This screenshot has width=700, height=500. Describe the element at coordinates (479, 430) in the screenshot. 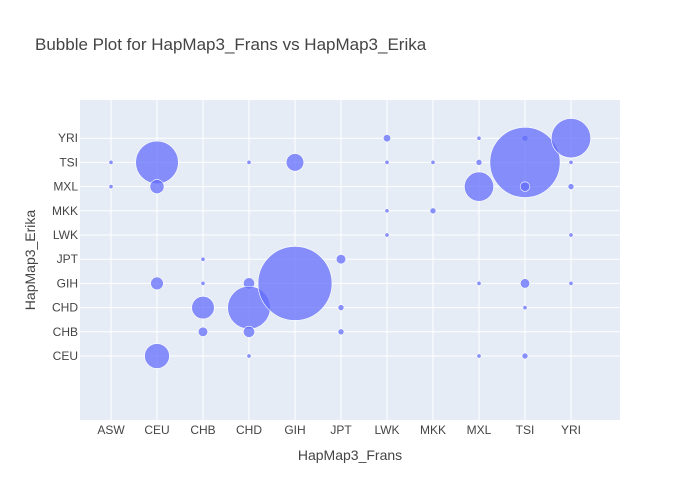

I see `x-tick-label: MXL` at that location.